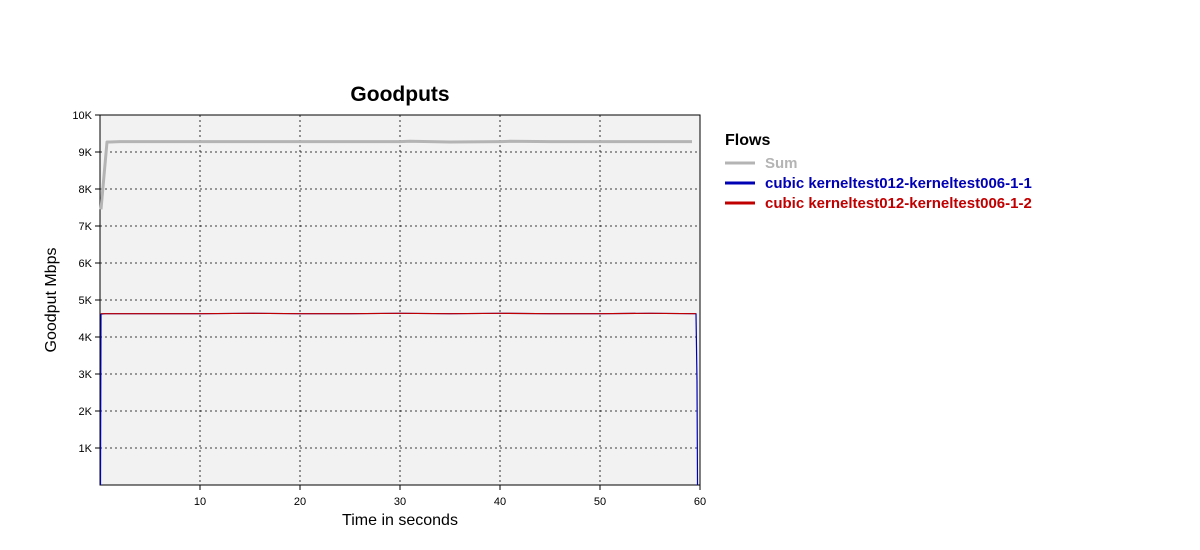 The image size is (1200, 550). I want to click on y-tick-label: 5K, so click(86, 301).